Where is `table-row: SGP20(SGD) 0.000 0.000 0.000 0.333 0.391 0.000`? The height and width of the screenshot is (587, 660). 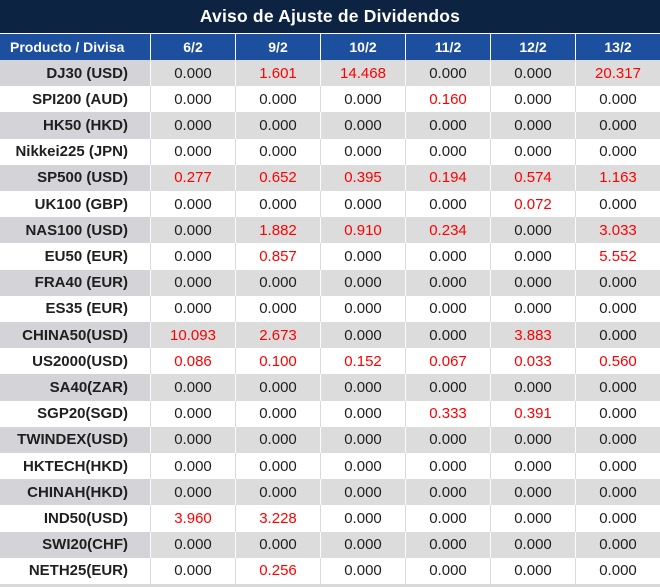 table-row: SGP20(SGD) 0.000 0.000 0.000 0.333 0.391 0.000 is located at coordinates (330, 413).